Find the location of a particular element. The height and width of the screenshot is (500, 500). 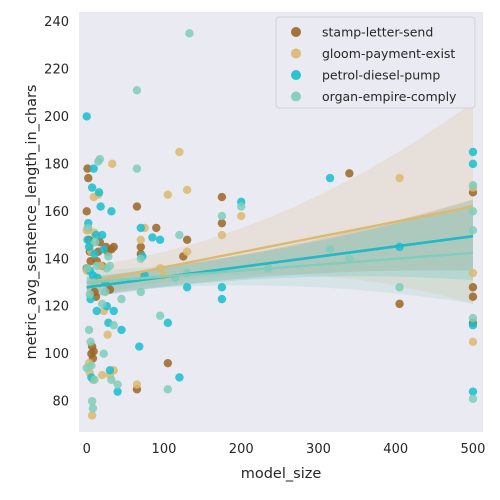

fit-line-gloom-payment-exist is located at coordinates (280, 244).